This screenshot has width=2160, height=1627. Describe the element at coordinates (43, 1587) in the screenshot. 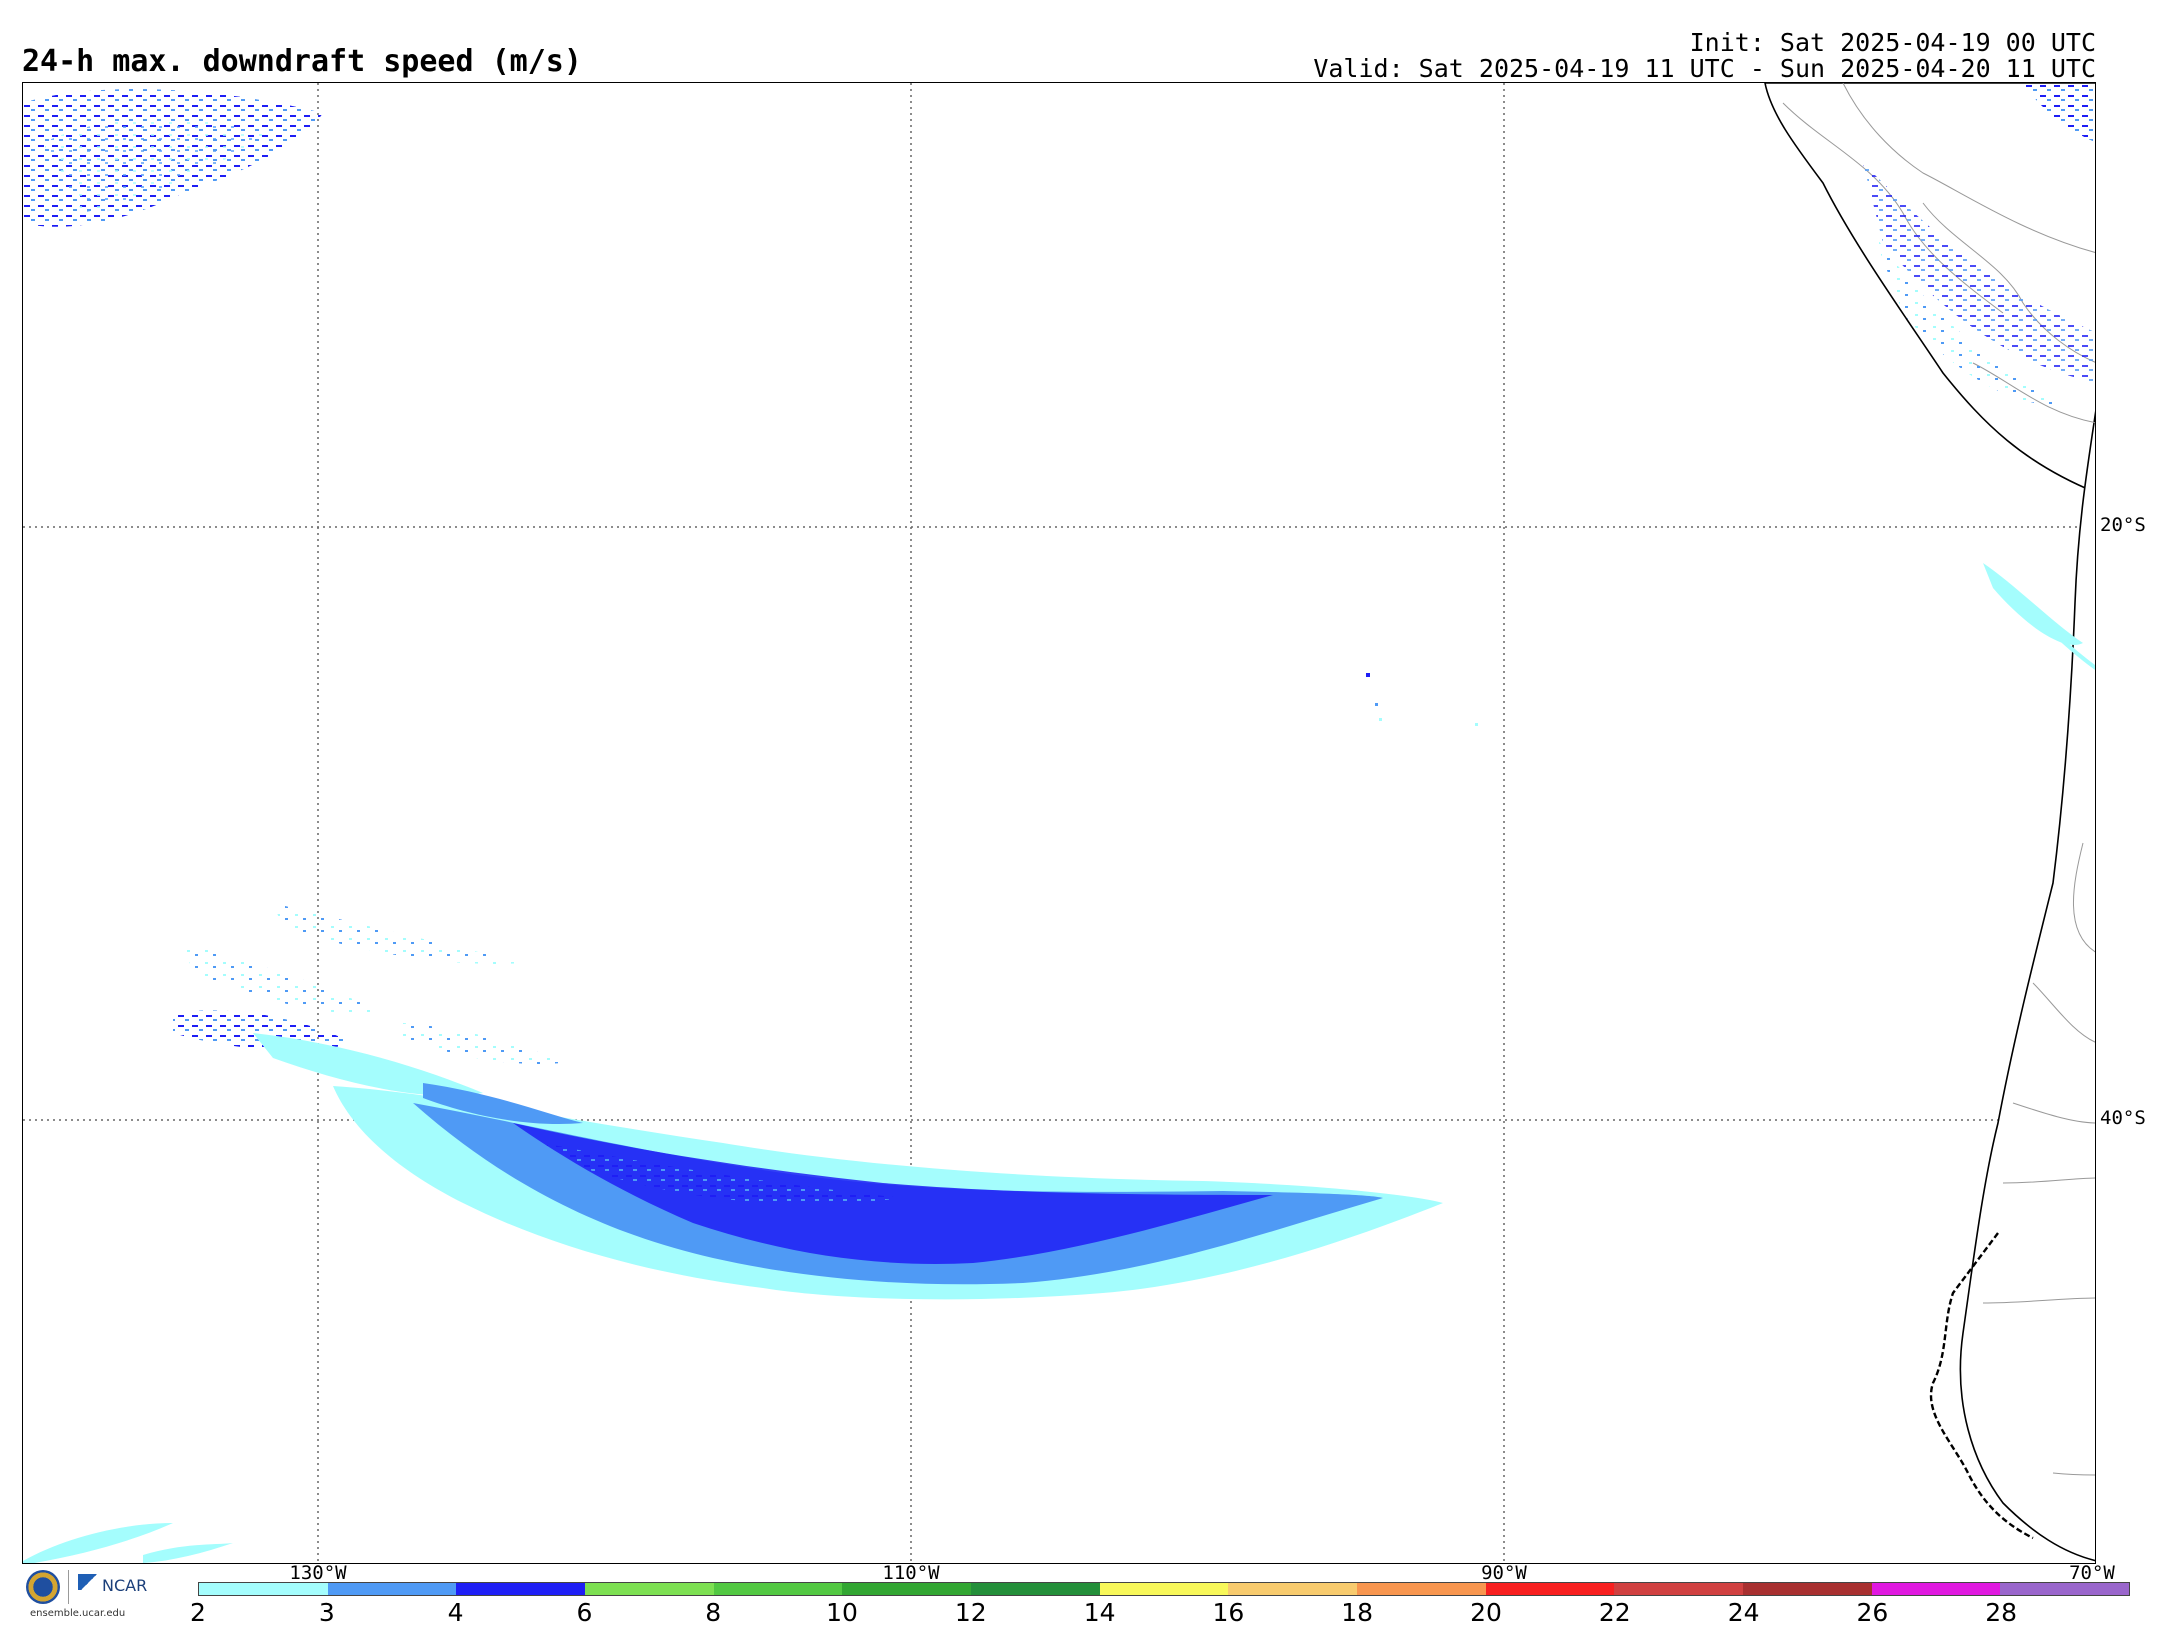

I see `nsf-logo-icon` at that location.